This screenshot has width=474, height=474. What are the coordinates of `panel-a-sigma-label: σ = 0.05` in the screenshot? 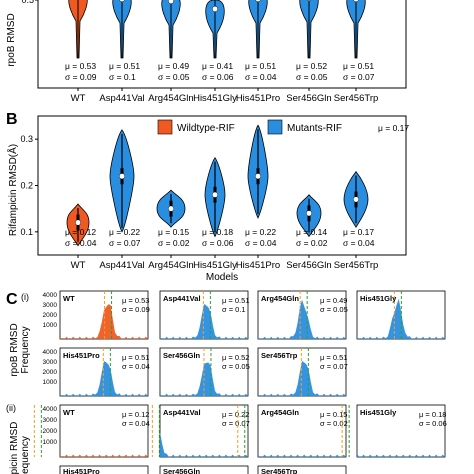 It's located at (174, 77).